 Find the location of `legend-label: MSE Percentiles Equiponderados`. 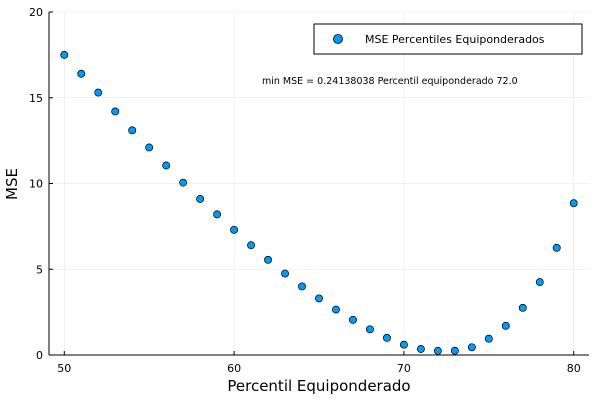

legend-label: MSE Percentiles Equiponderados is located at coordinates (455, 39).